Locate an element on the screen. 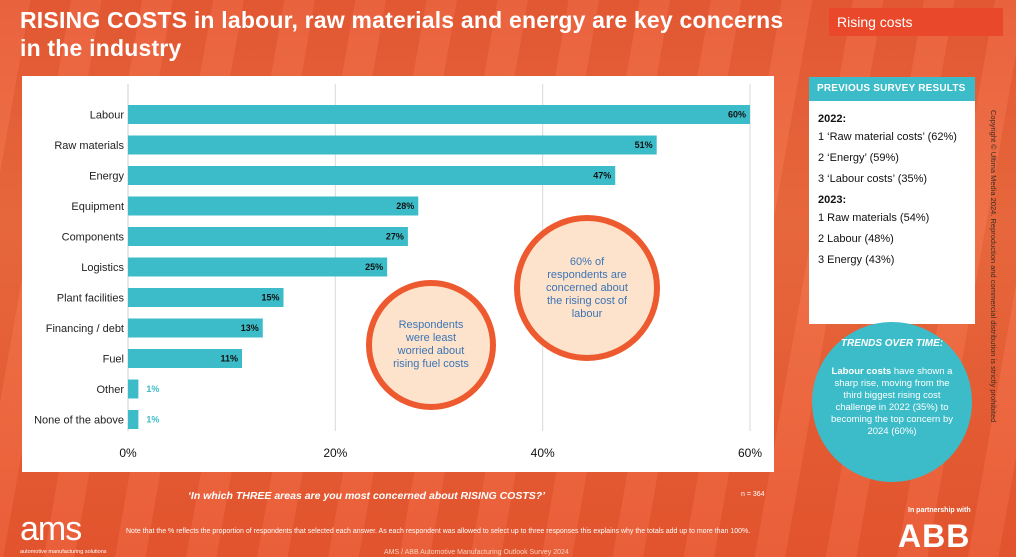 The image size is (1016, 557). trends-header: TRENDS OVER TIME: is located at coordinates (892, 343).